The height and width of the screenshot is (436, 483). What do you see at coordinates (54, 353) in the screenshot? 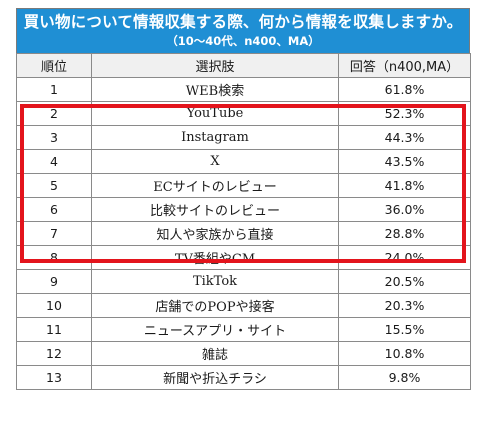
I see `rank-cell: 12` at bounding box center [54, 353].